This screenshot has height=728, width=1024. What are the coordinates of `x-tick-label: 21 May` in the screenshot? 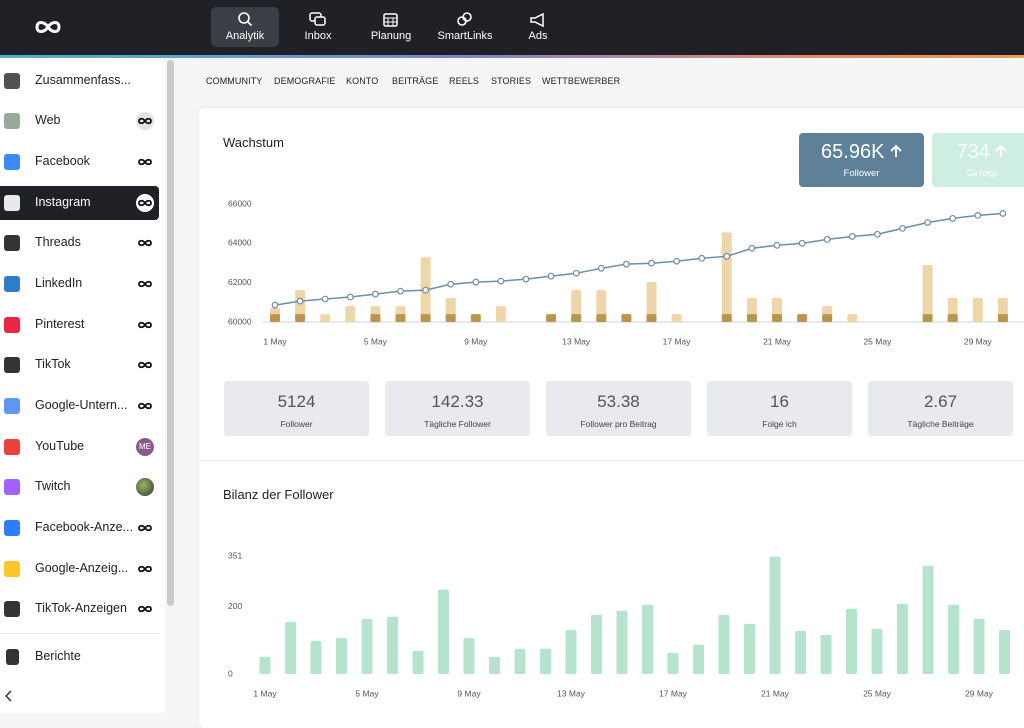 It's located at (775, 693).